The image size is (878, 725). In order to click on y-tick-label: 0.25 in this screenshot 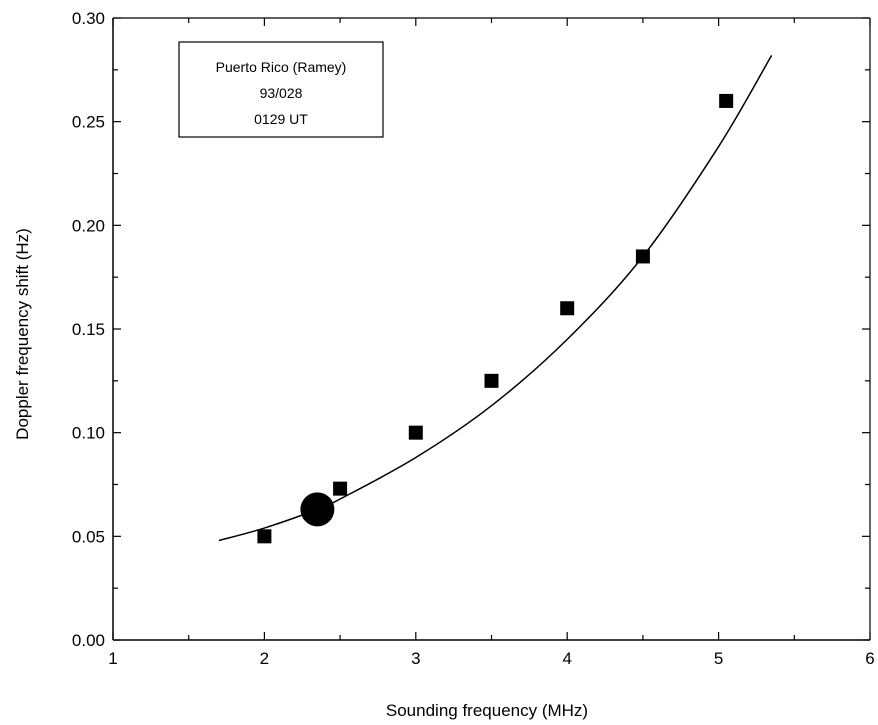, I will do `click(88, 122)`.